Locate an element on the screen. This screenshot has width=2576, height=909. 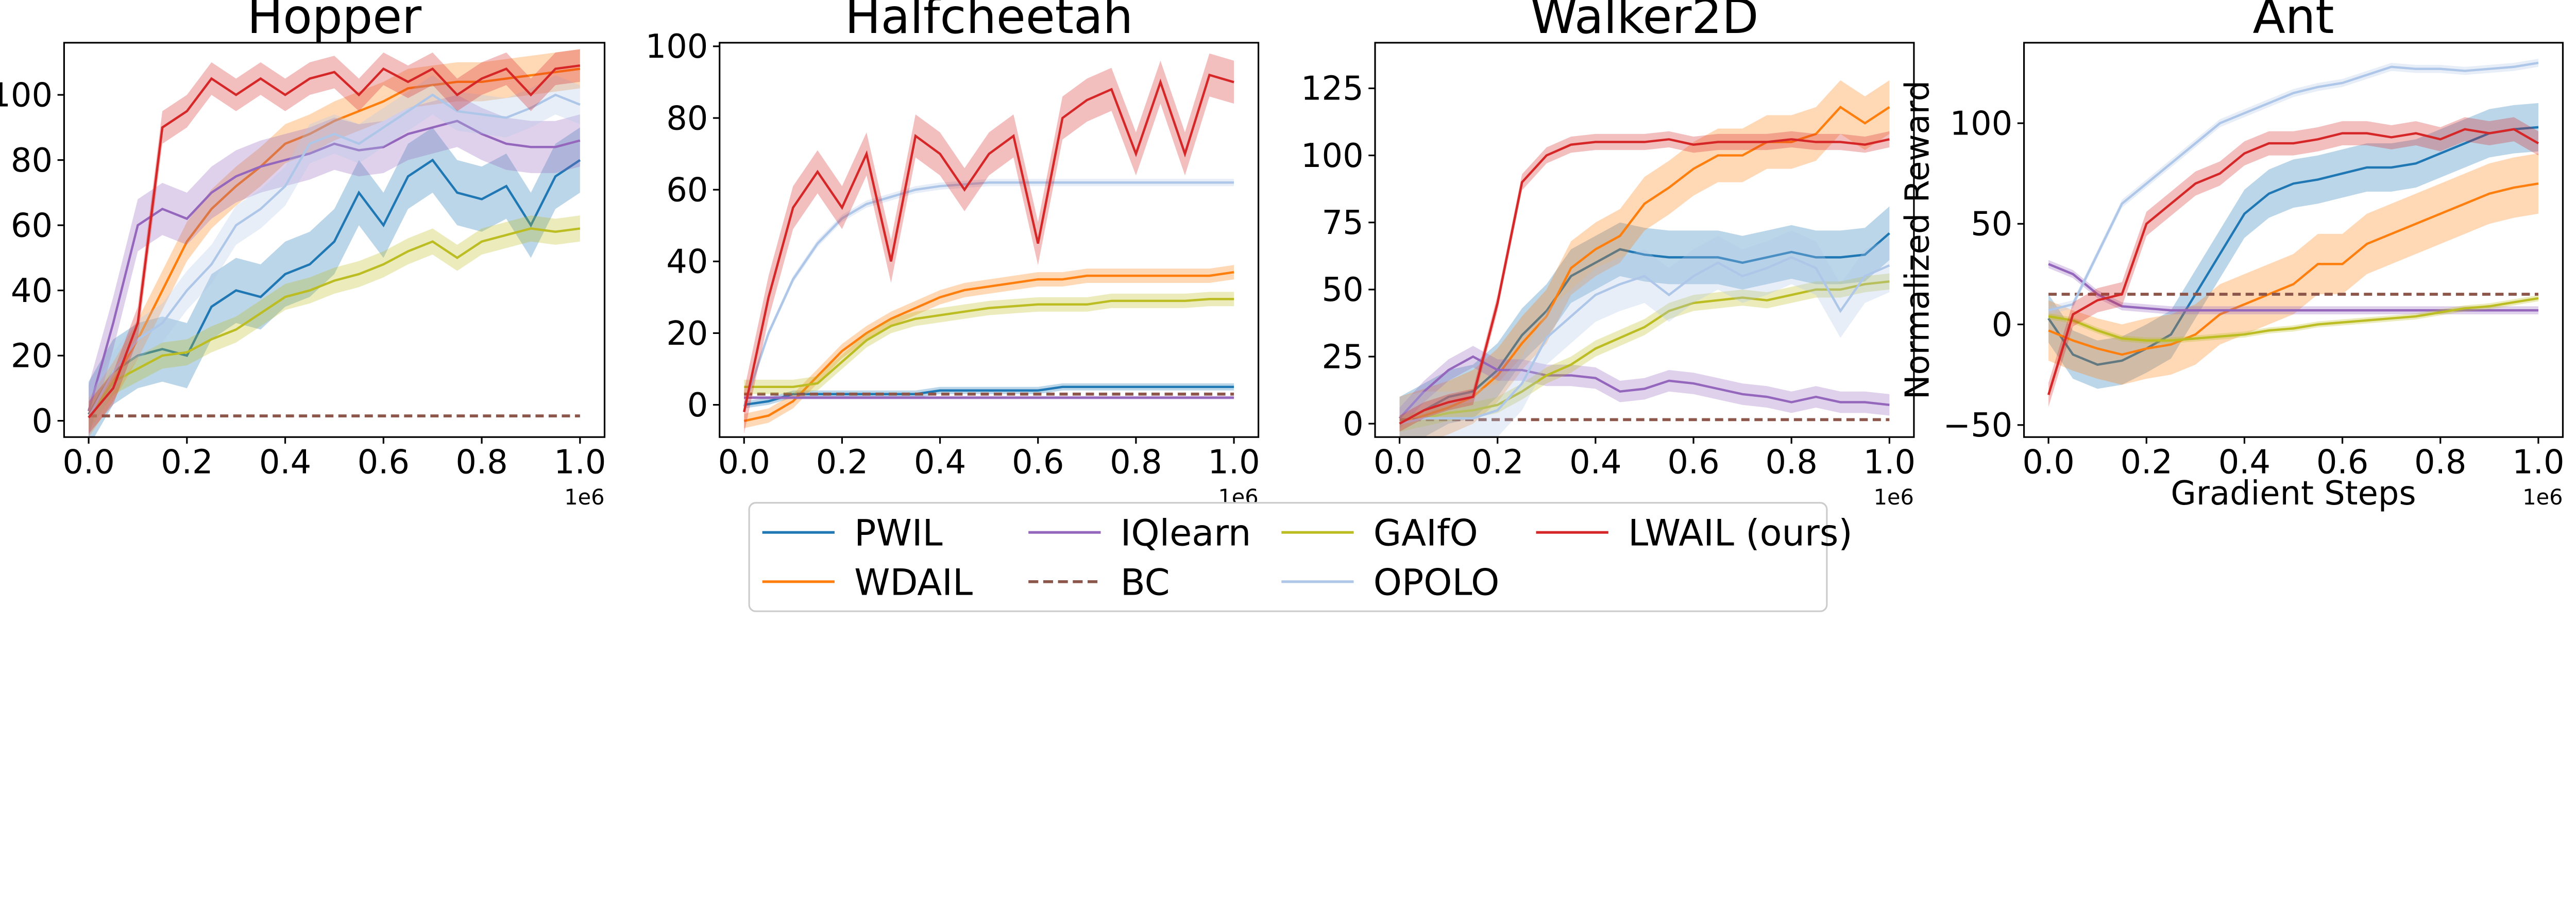
legend-label: GAIfO is located at coordinates (1426, 533).